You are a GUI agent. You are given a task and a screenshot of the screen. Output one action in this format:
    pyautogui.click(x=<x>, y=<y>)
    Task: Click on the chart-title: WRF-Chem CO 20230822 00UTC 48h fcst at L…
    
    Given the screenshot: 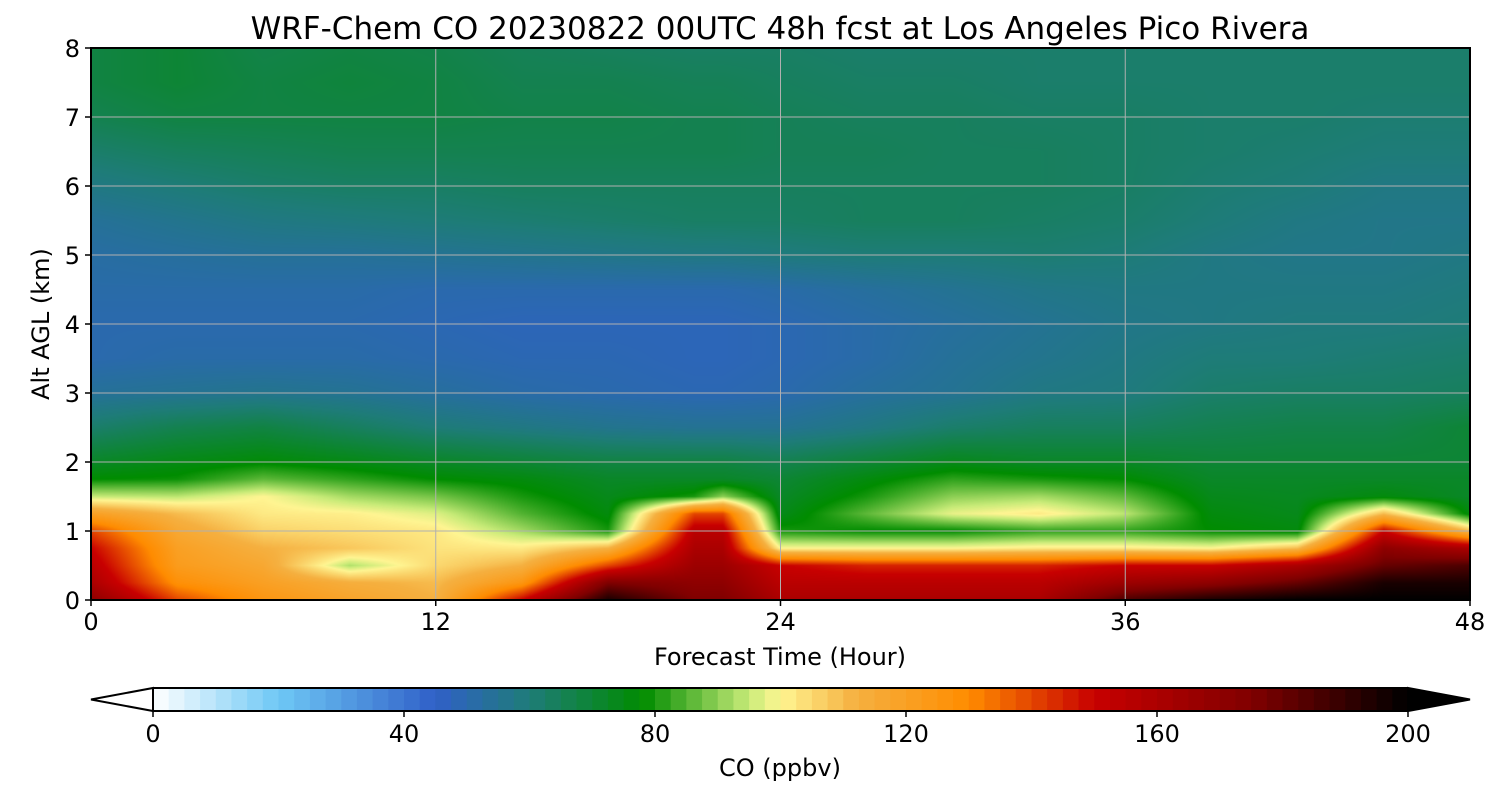 What is the action you would take?
    pyautogui.click(x=780, y=29)
    